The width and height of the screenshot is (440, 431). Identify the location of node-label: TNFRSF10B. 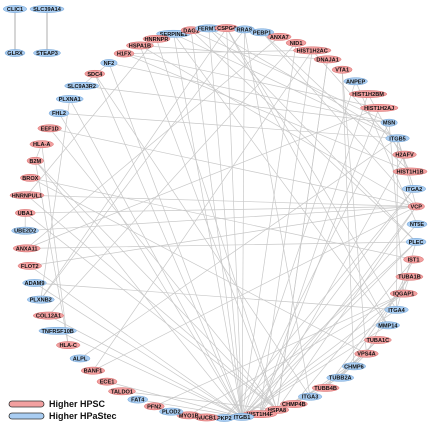
(58, 332).